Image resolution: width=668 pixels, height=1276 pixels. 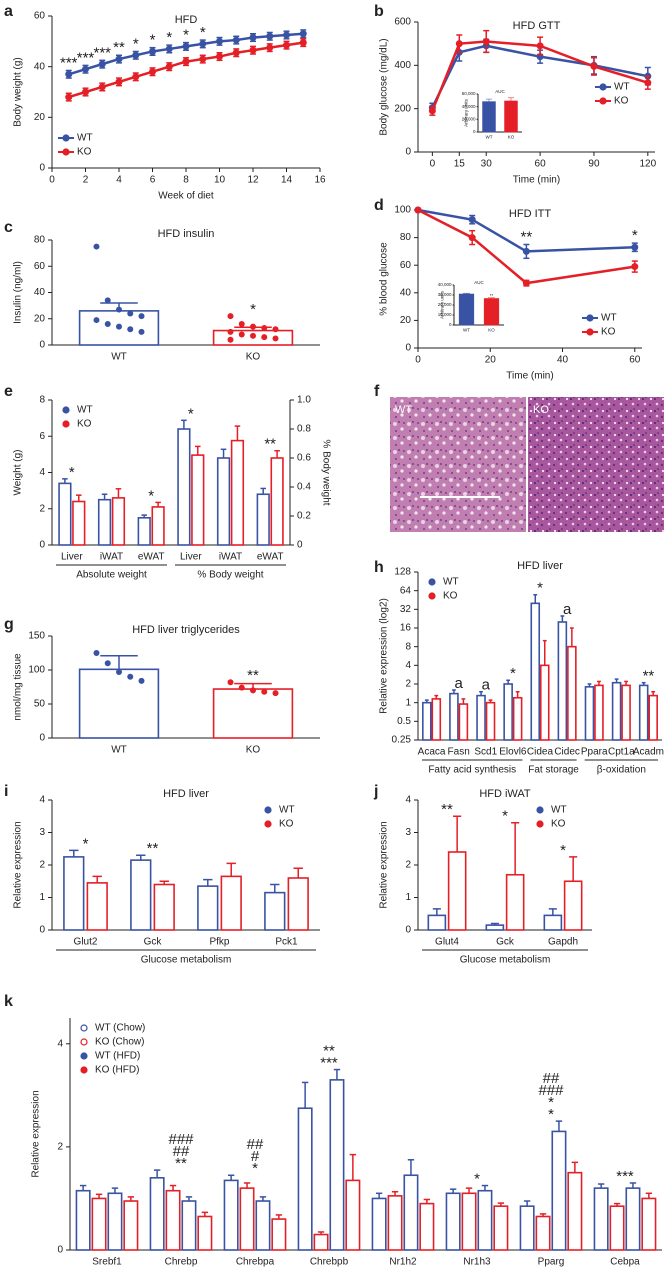 I want to click on y-axis-label: Weight (g), so click(x=18, y=473).